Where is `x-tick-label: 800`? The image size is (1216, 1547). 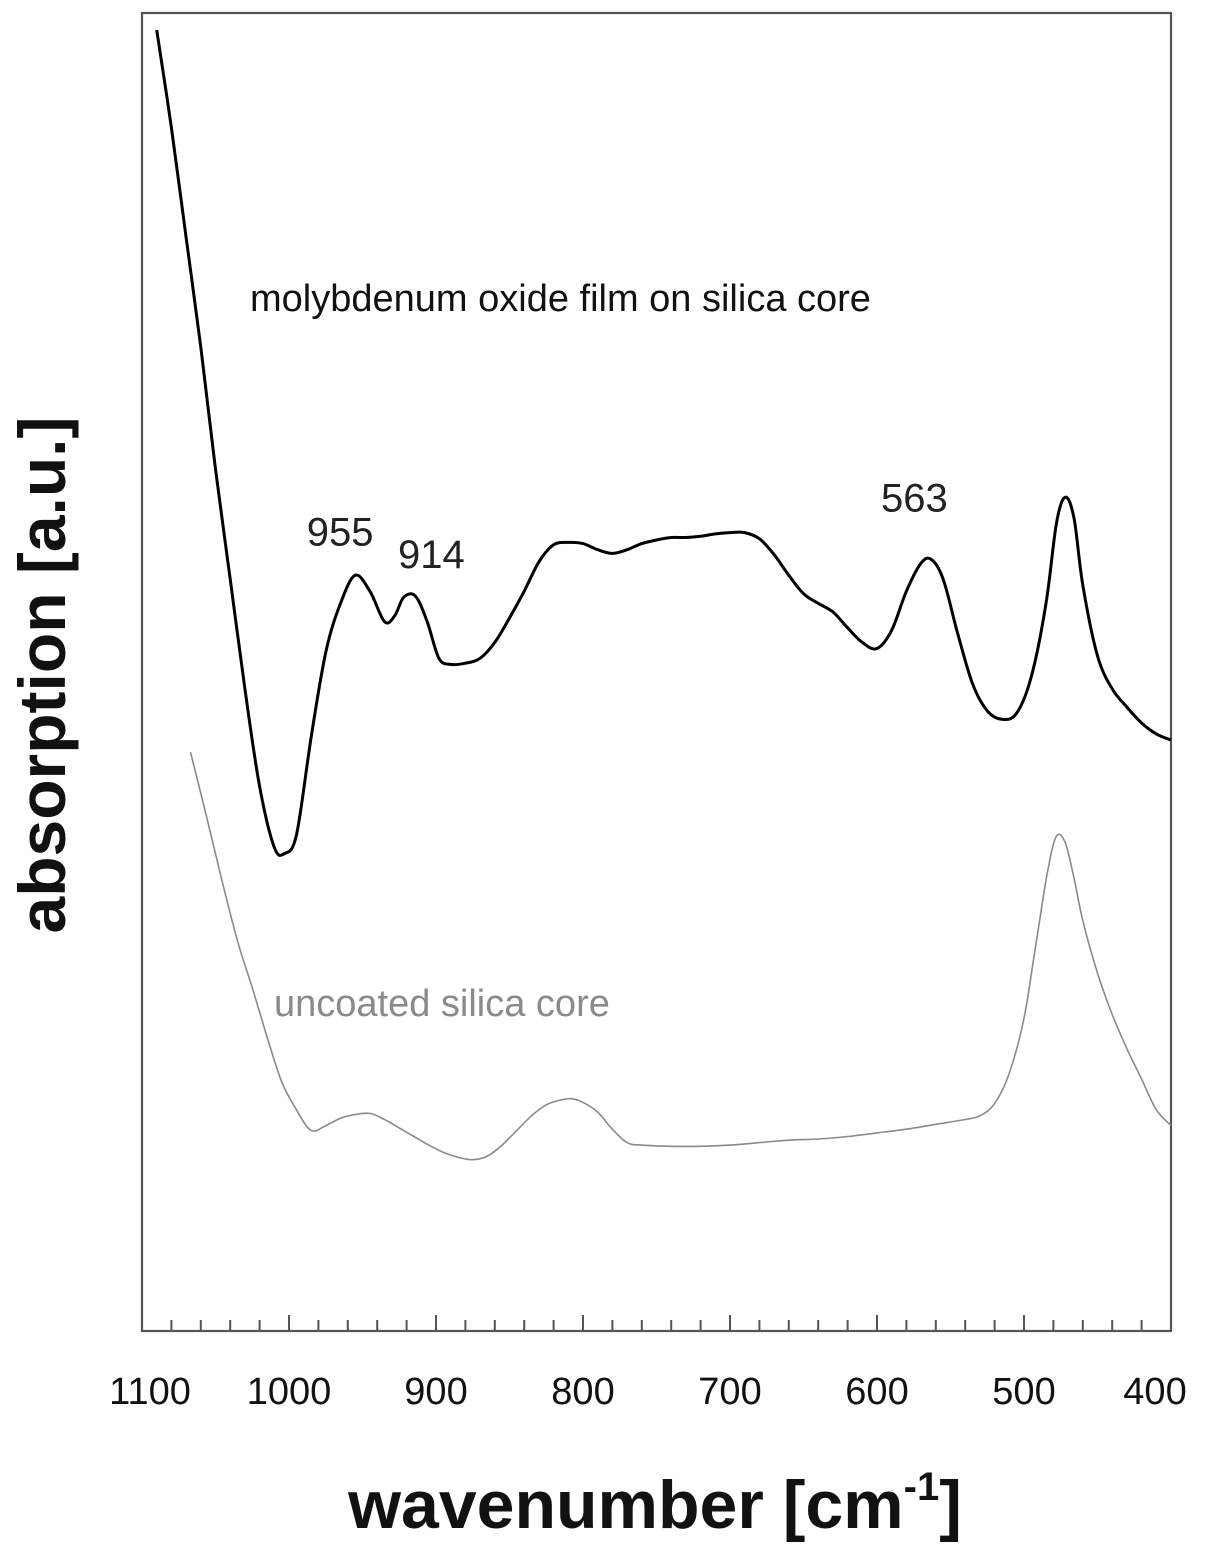
x-tick-label: 800 is located at coordinates (582, 1392).